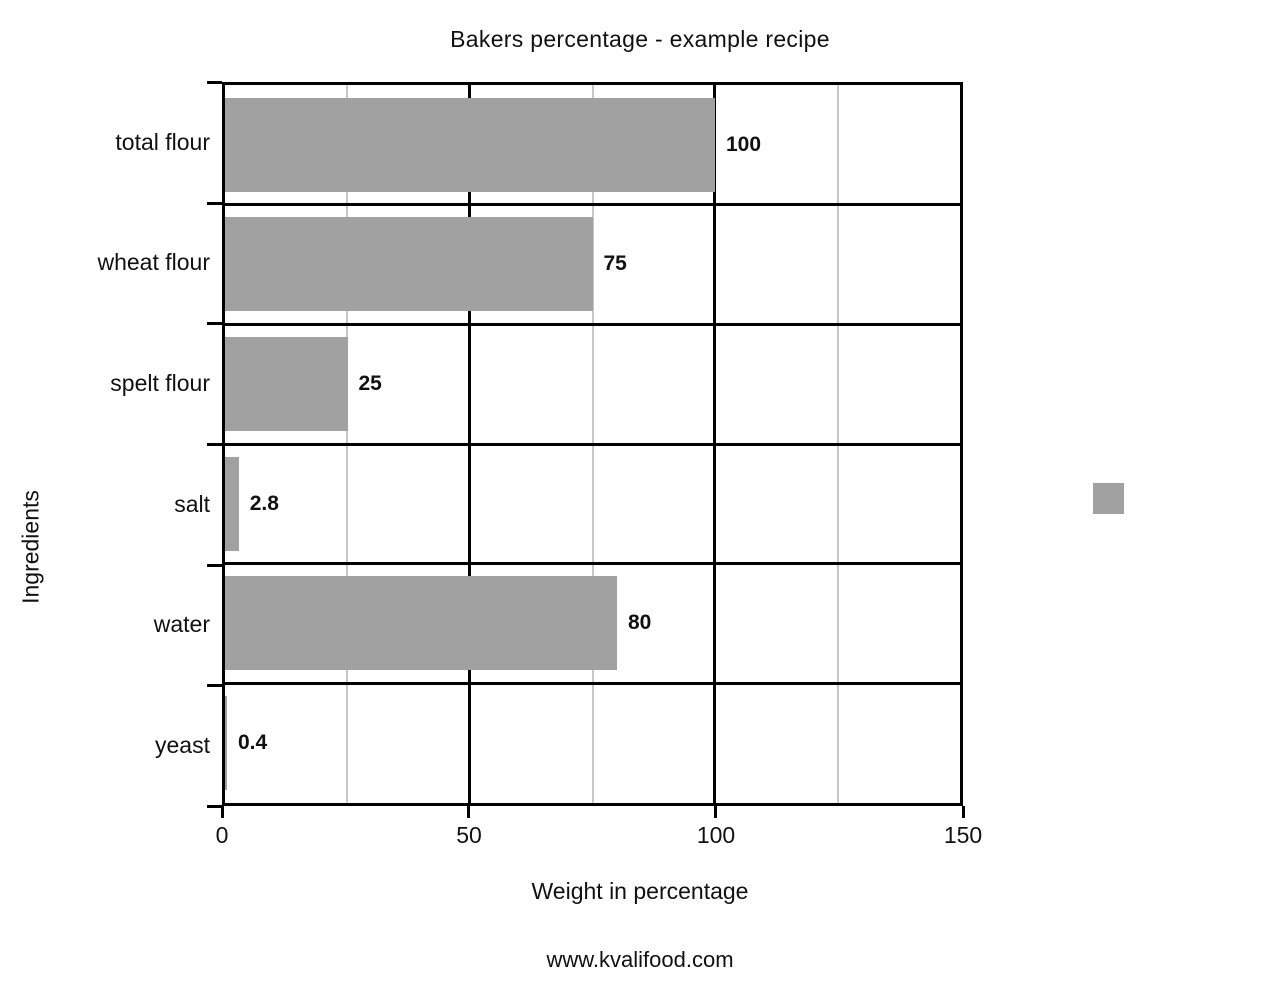  Describe the element at coordinates (640, 39) in the screenshot. I see `chart-title: Bakers percentage - example recipe` at that location.